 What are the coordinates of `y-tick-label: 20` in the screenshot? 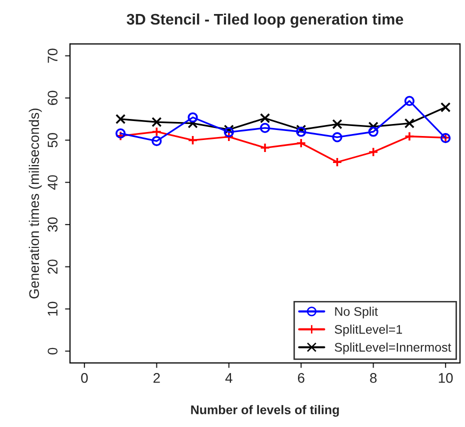 It's located at (53, 267).